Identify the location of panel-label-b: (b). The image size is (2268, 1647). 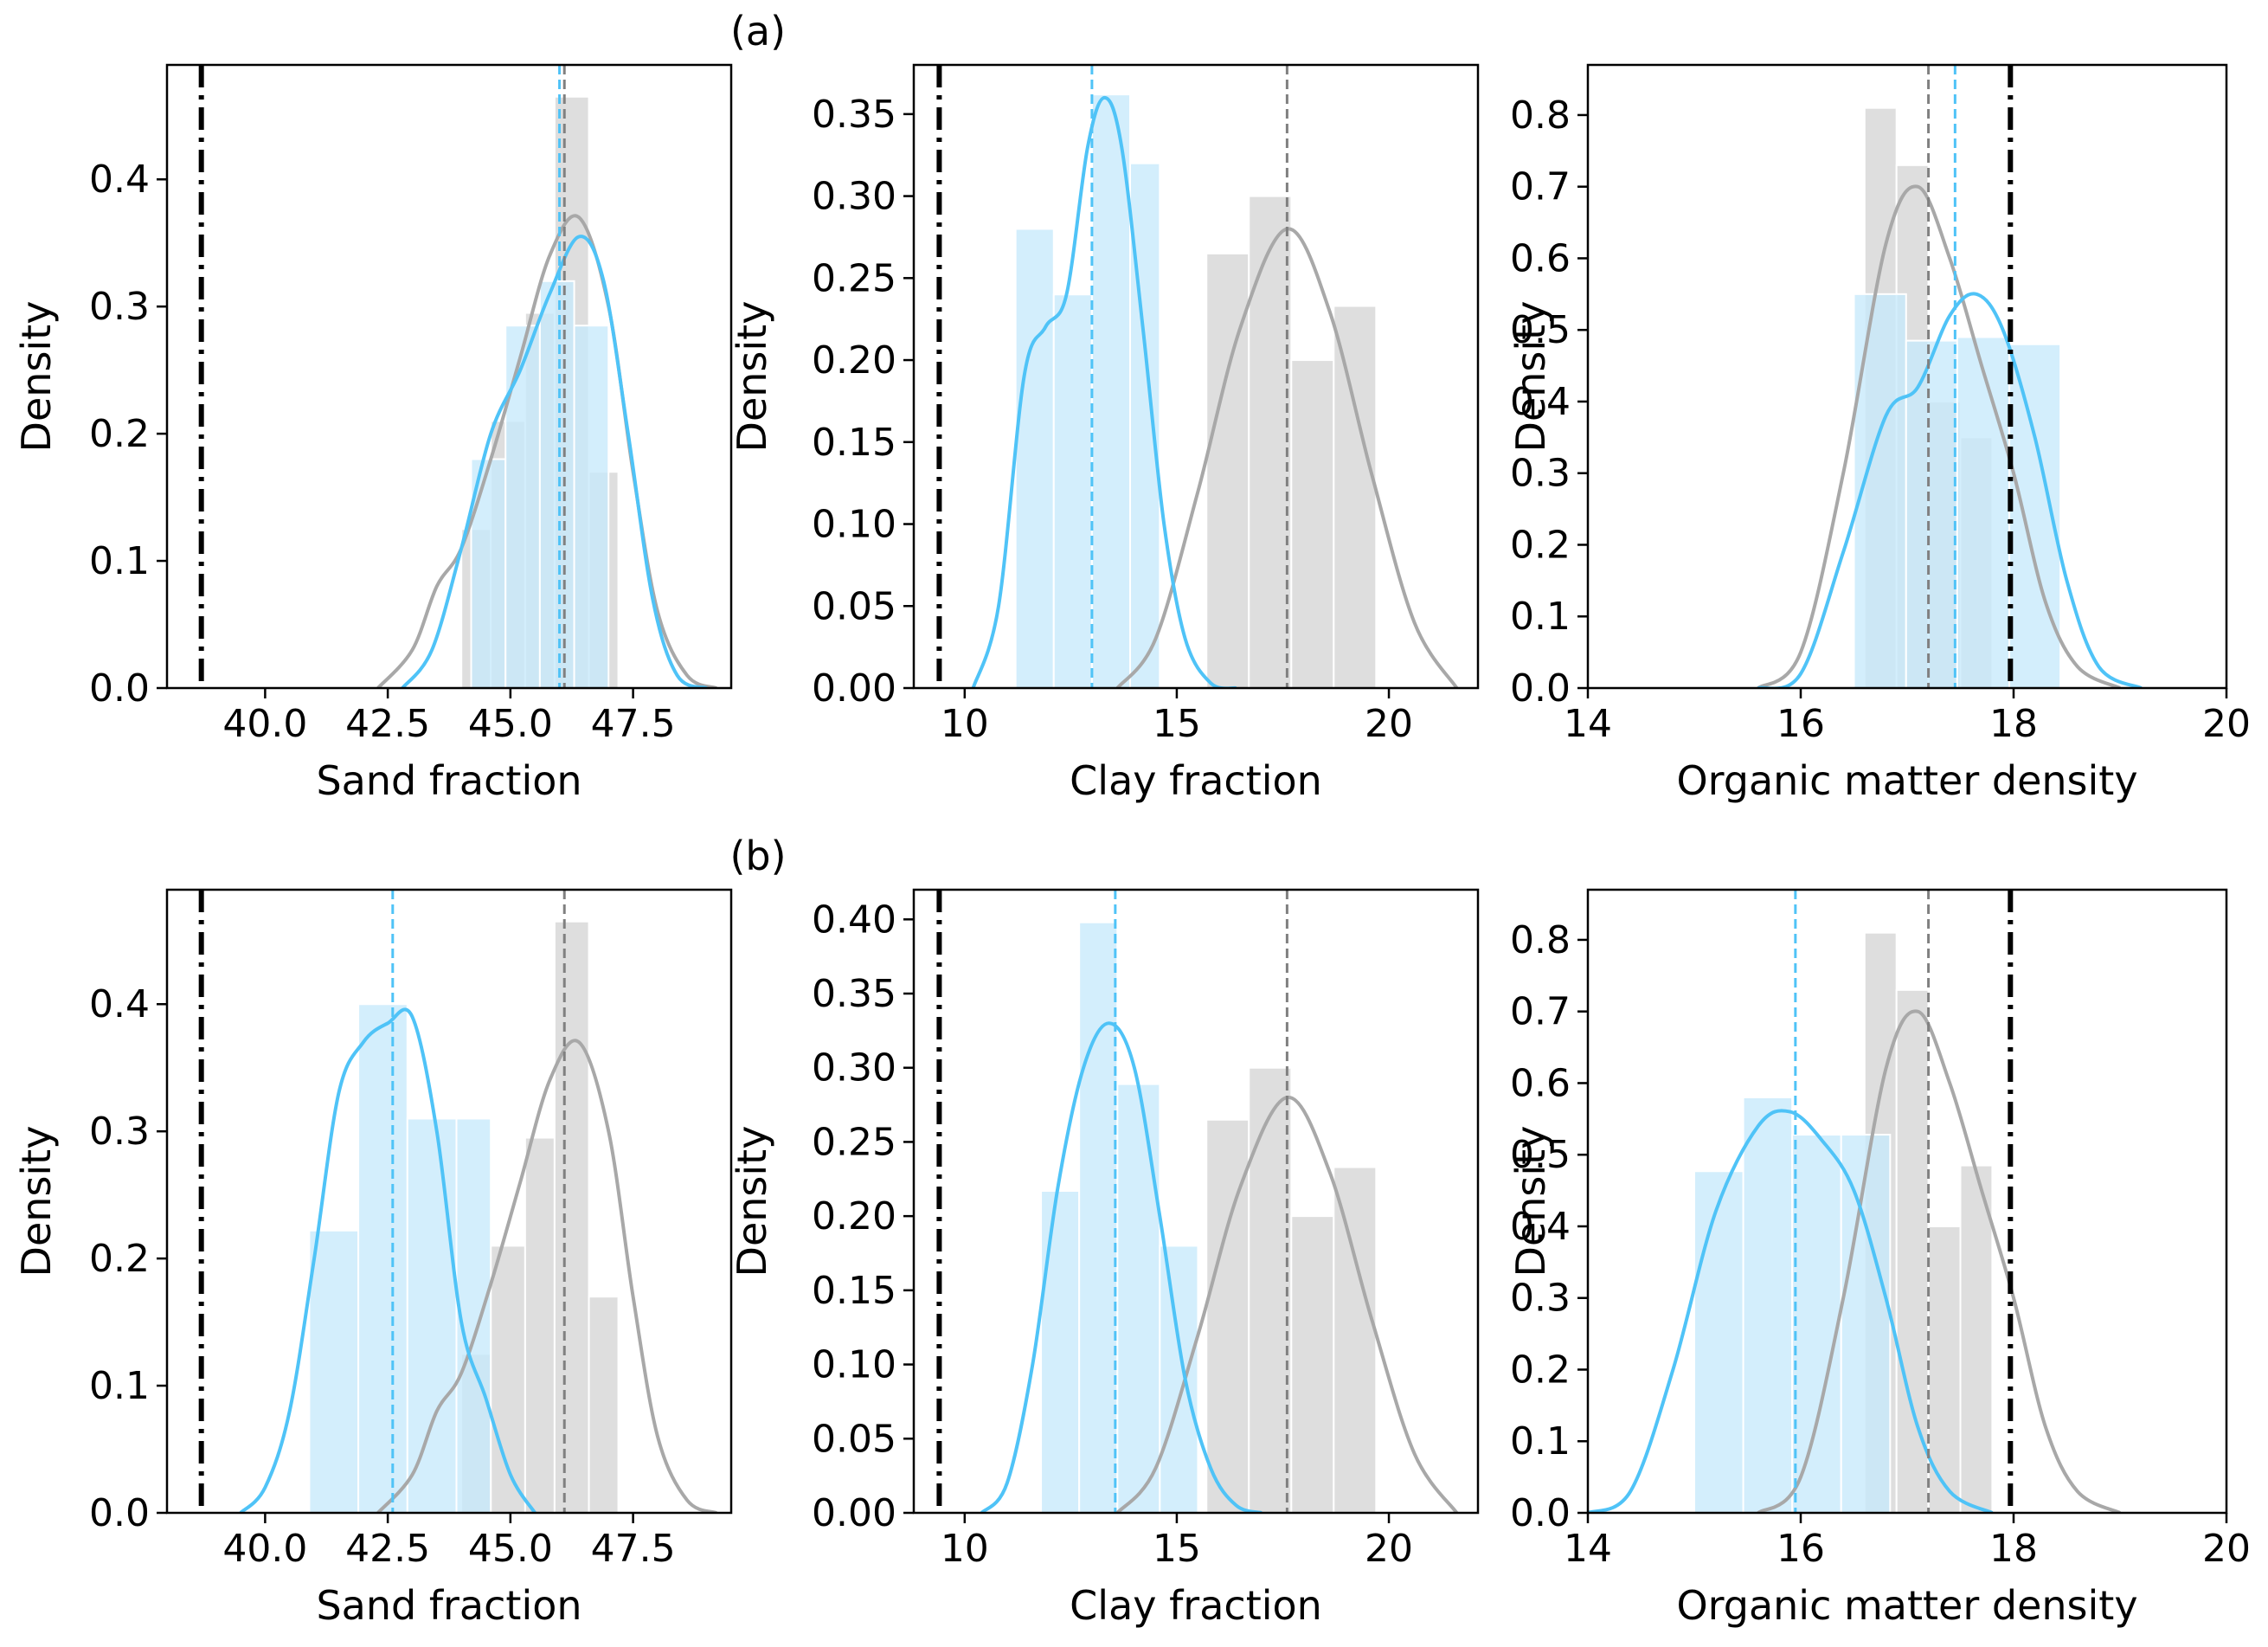
(758, 856).